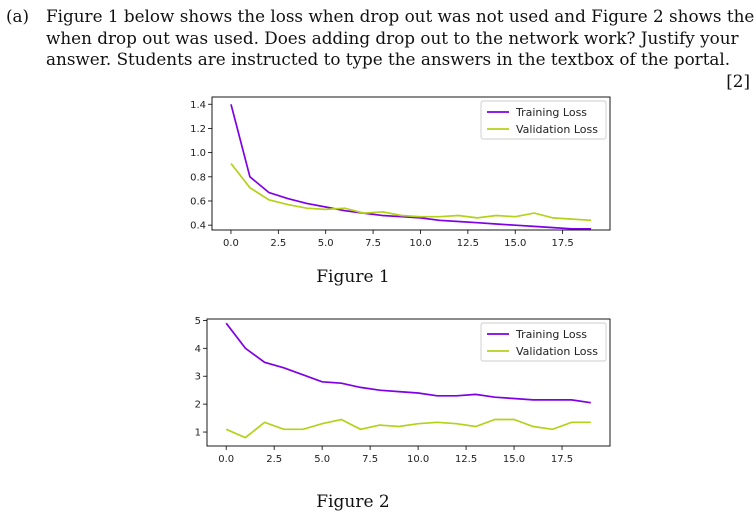 The height and width of the screenshot is (518, 756). What do you see at coordinates (198, 105) in the screenshot?
I see `y-tick-label: 1.4` at bounding box center [198, 105].